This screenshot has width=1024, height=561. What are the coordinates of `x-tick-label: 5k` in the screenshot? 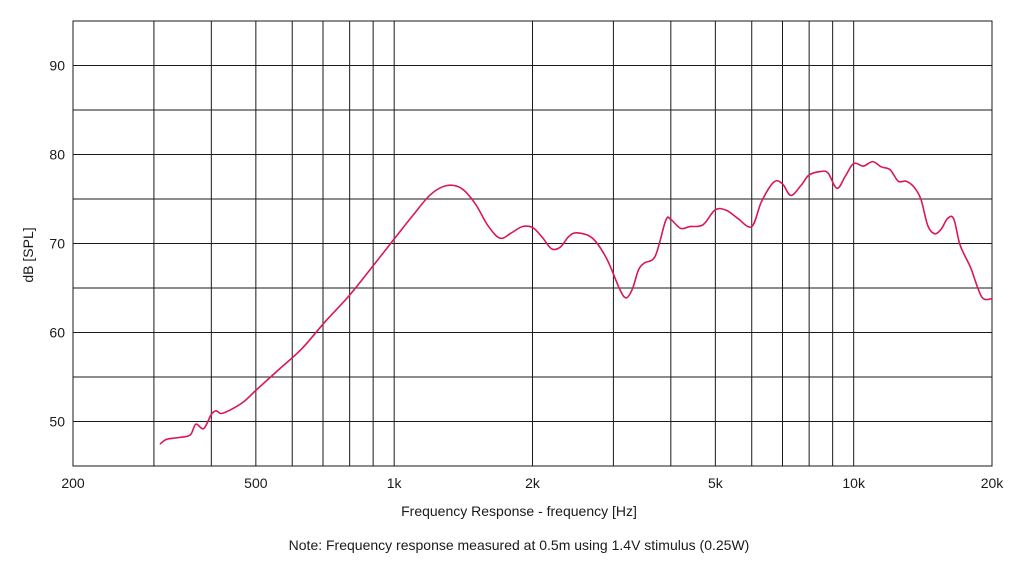 It's located at (716, 483).